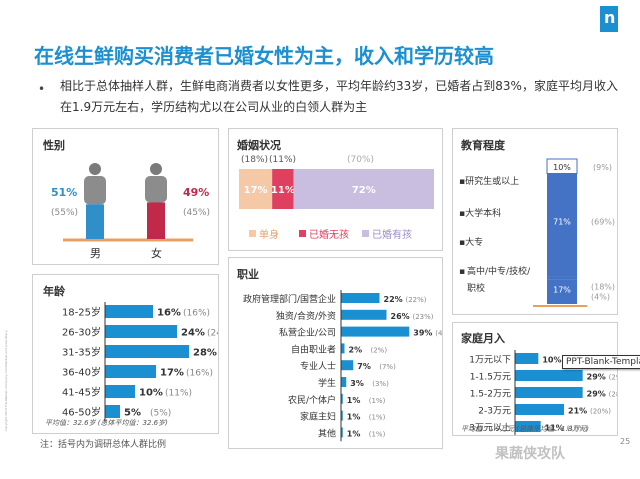  Describe the element at coordinates (160, 414) in the screenshot. I see `age-pop-label: (5%)` at that location.